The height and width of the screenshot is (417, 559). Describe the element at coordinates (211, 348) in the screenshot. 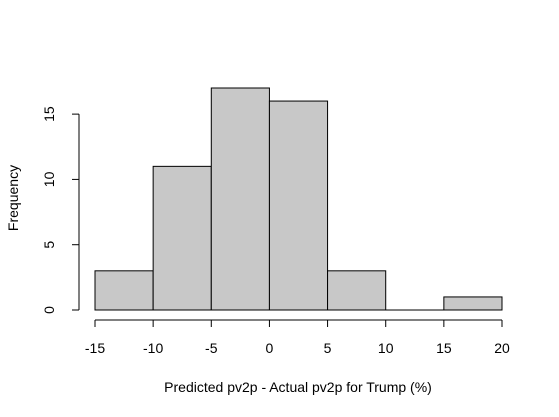

I see `x-tick-label: -5` at that location.